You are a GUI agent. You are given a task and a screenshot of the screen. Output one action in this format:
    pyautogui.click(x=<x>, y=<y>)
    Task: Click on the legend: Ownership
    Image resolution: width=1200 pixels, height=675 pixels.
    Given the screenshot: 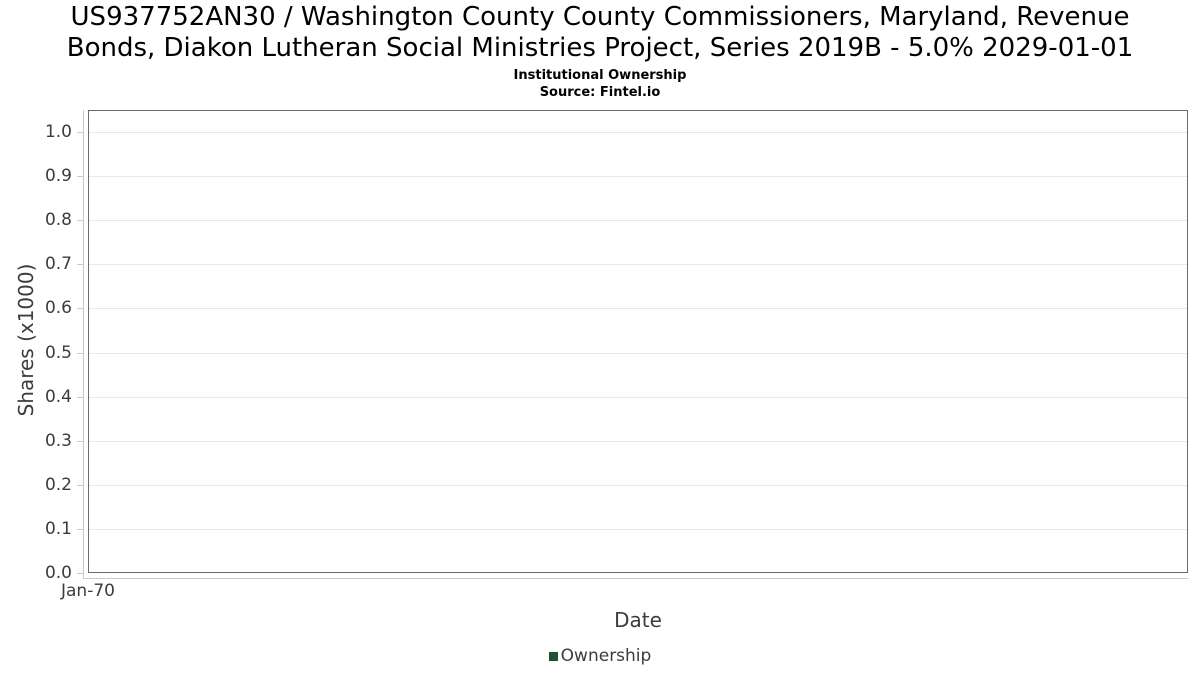 What is the action you would take?
    pyautogui.click(x=600, y=656)
    